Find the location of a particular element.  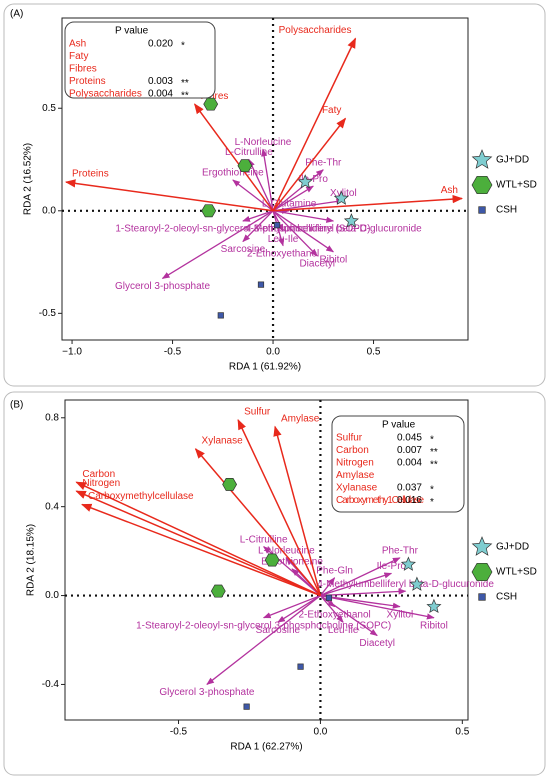

x-tick-label: −1.0 is located at coordinates (72, 352).